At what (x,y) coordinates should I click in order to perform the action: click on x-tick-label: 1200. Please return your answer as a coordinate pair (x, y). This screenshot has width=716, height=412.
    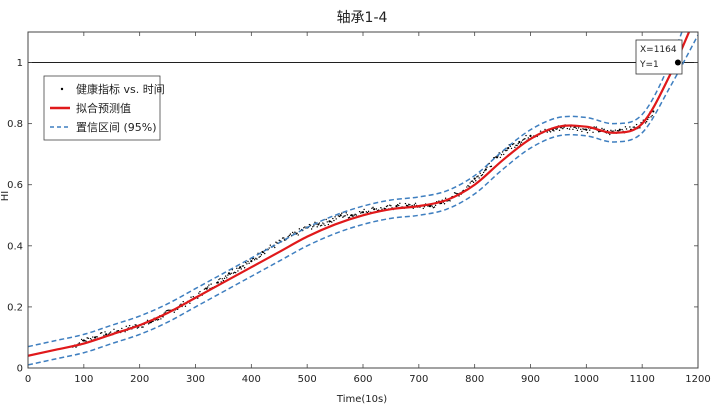
    Looking at the image, I should click on (697, 379).